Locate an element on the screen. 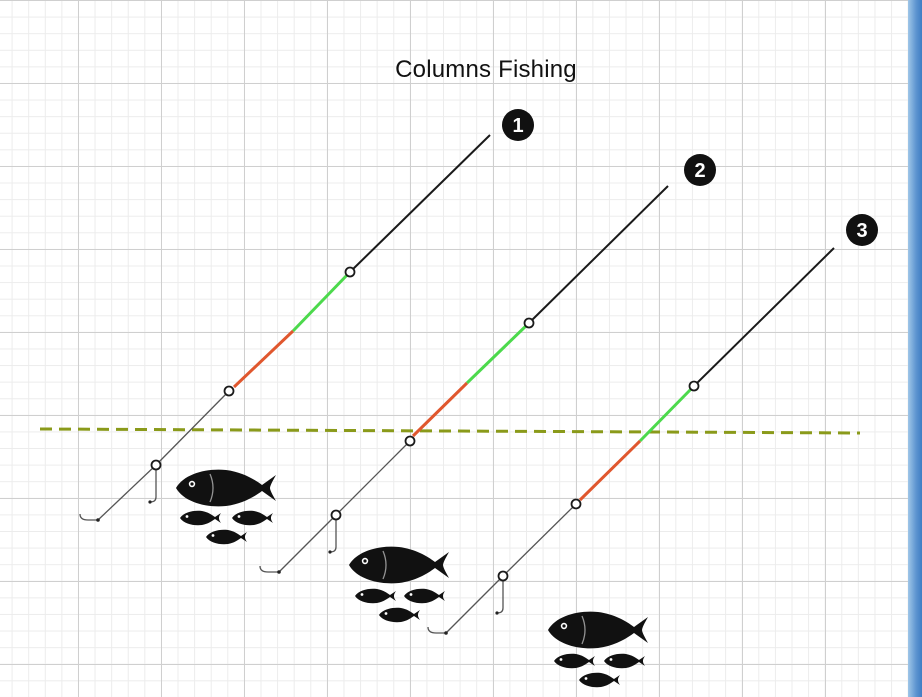 The width and height of the screenshot is (922, 697). fish-small-1c is located at coordinates (226, 537).